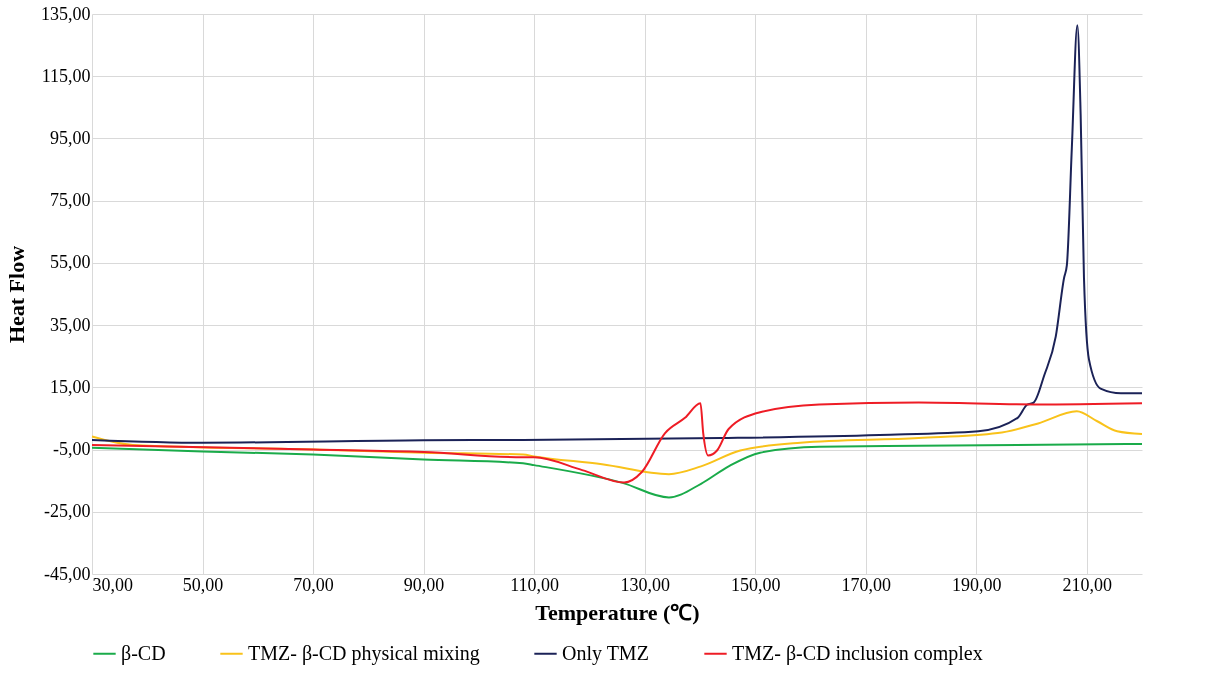 Image resolution: width=1211 pixels, height=687 pixels. Describe the element at coordinates (70, 262) in the screenshot. I see `y-tick-label: 55,00` at that location.